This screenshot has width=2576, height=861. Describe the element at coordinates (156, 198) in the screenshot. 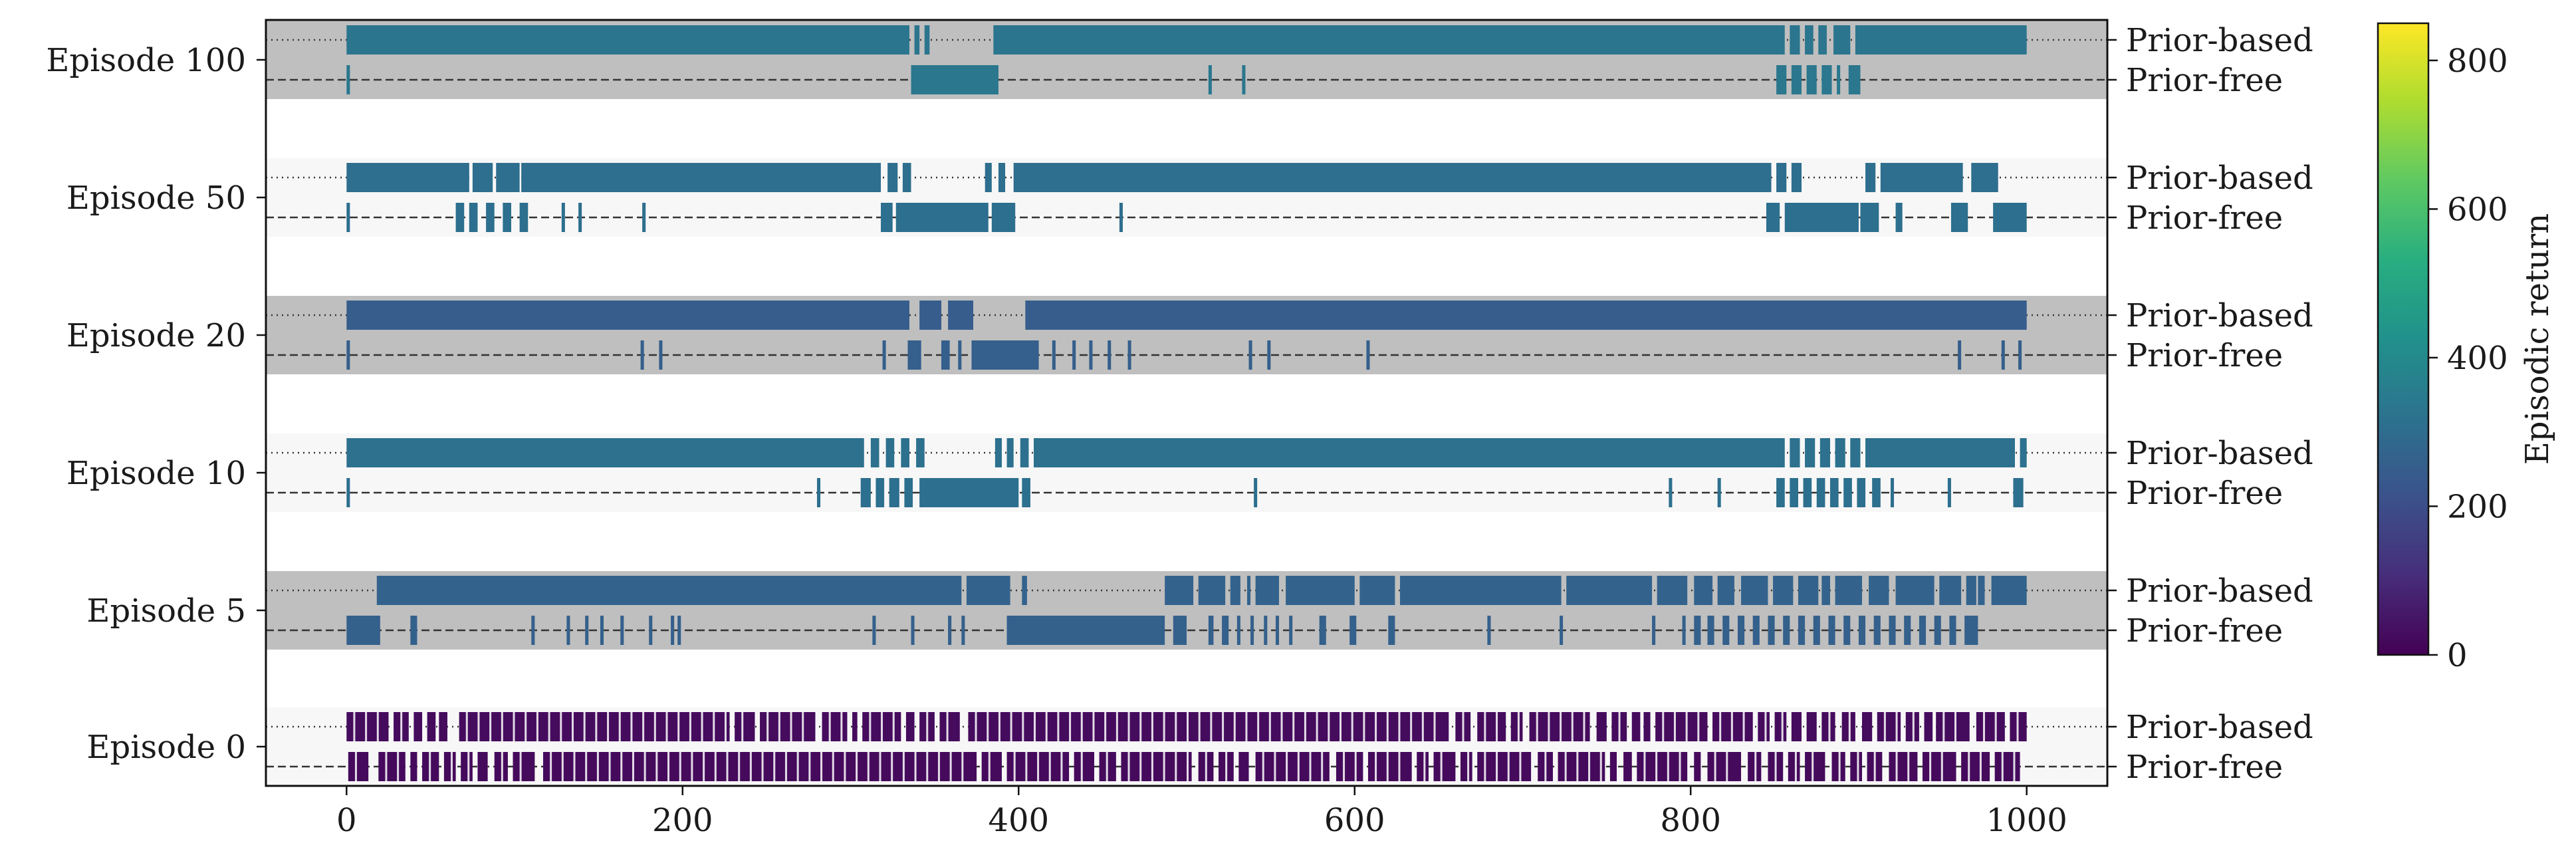

I see `episode-label: Episode 50` at that location.